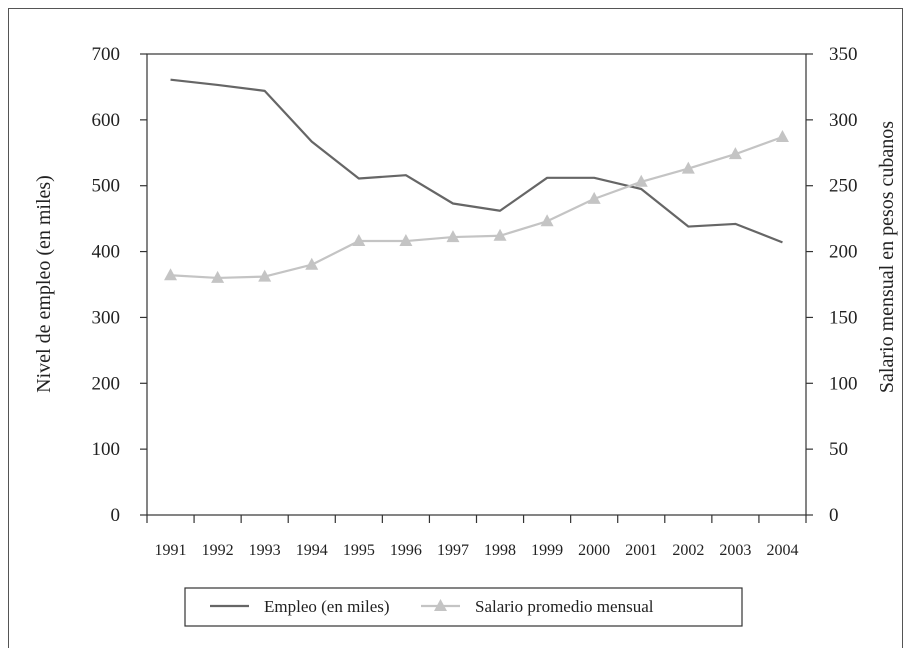 The width and height of the screenshot is (911, 648). What do you see at coordinates (106, 54) in the screenshot?
I see `left-tick-label: 700` at bounding box center [106, 54].